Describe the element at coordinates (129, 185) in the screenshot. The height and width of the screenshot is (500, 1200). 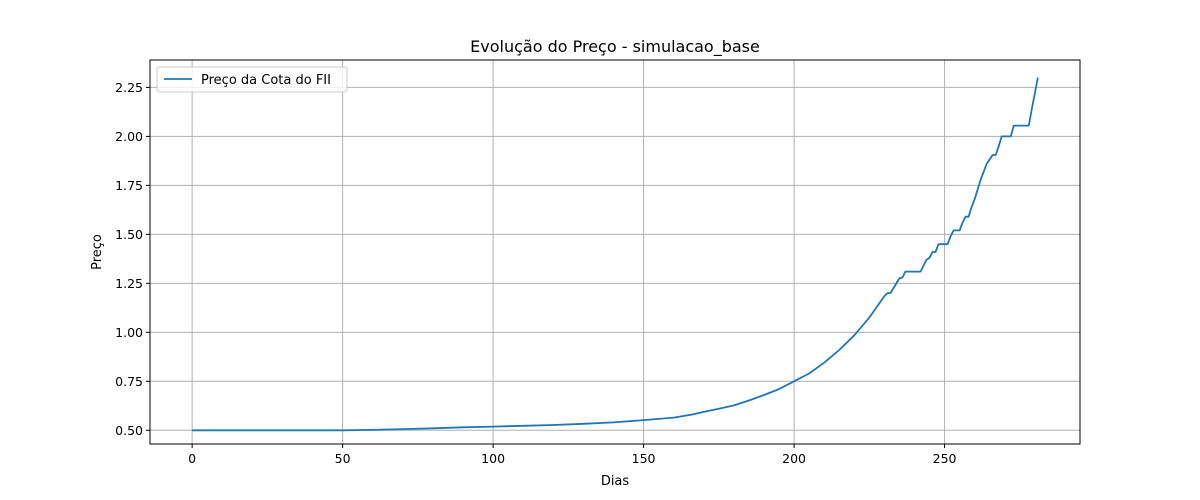
I see `y-tick-label: 1.75` at that location.